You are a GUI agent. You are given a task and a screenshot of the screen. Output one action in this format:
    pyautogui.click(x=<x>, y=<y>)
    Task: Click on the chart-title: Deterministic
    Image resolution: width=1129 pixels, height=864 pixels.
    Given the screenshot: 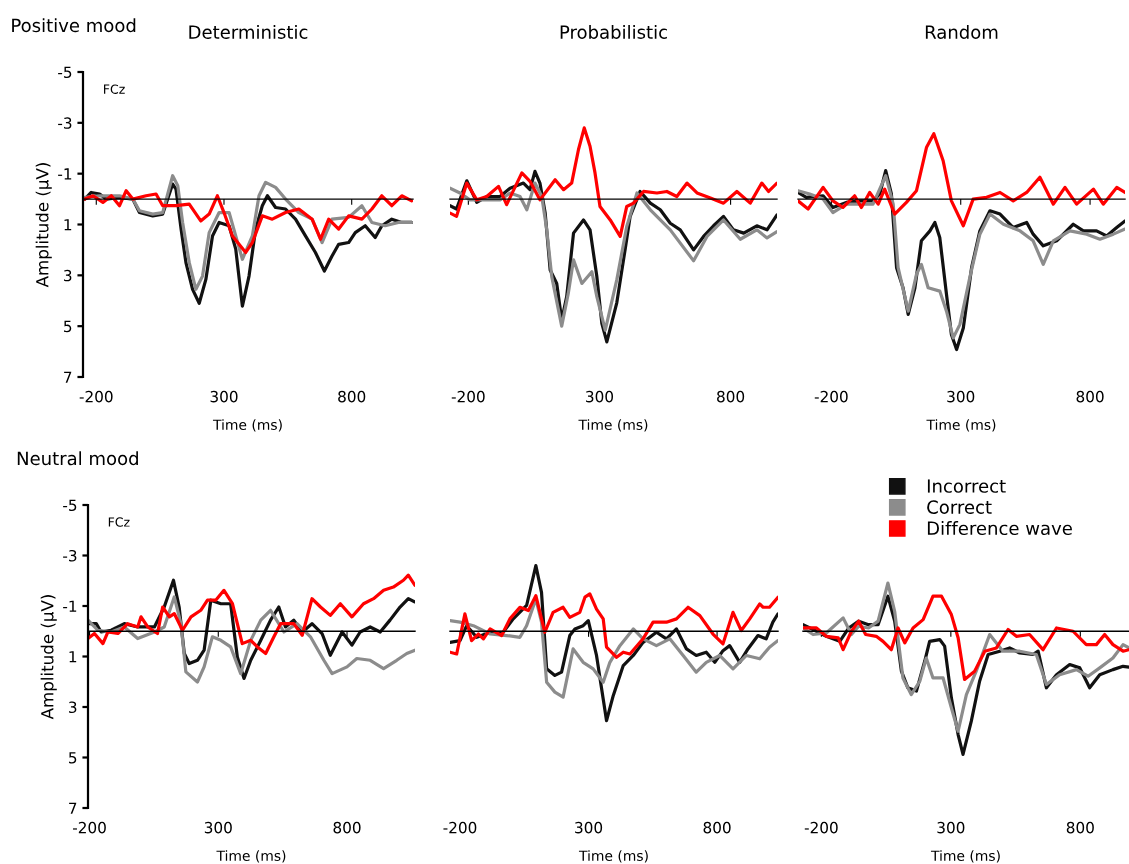 What is the action you would take?
    pyautogui.click(x=248, y=31)
    